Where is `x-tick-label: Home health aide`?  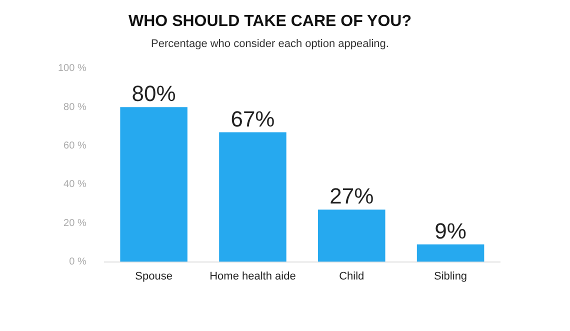 x-tick-label: Home health aide is located at coordinates (253, 276).